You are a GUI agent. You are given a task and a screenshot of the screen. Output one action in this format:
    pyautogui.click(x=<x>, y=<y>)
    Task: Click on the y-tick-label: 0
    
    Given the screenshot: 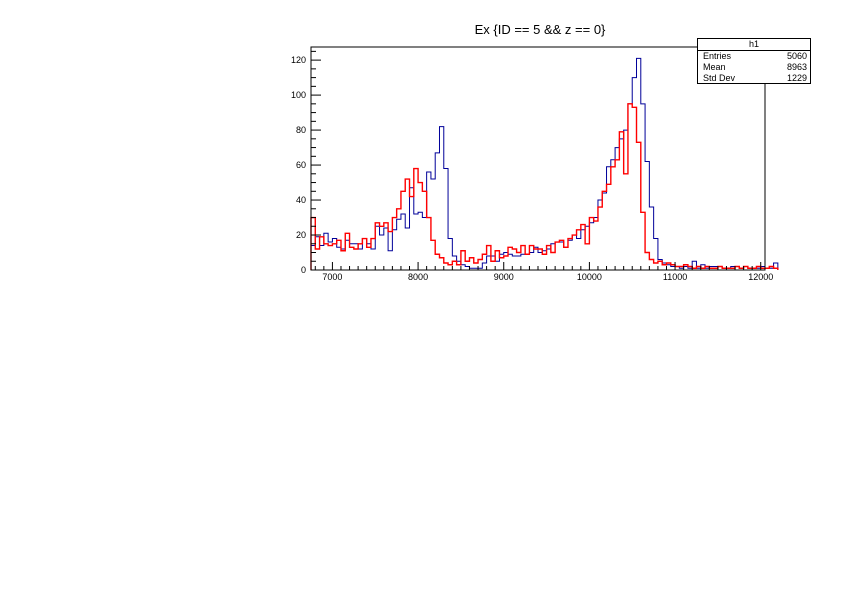 What is the action you would take?
    pyautogui.click(x=303, y=270)
    